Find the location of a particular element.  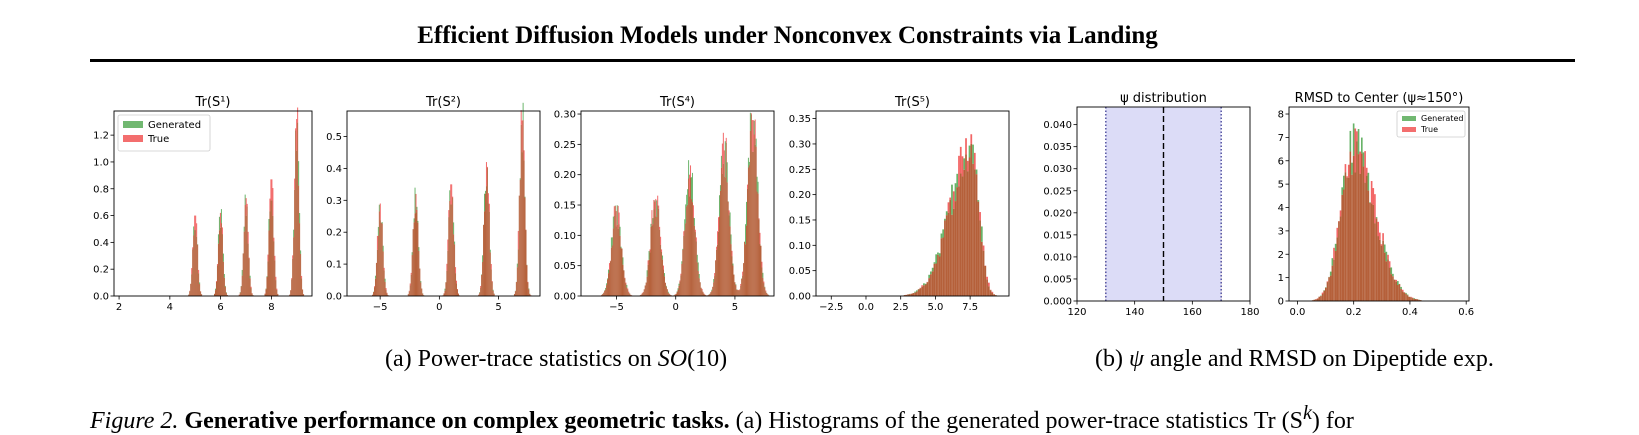

x-tick-label: 120 is located at coordinates (1076, 312).